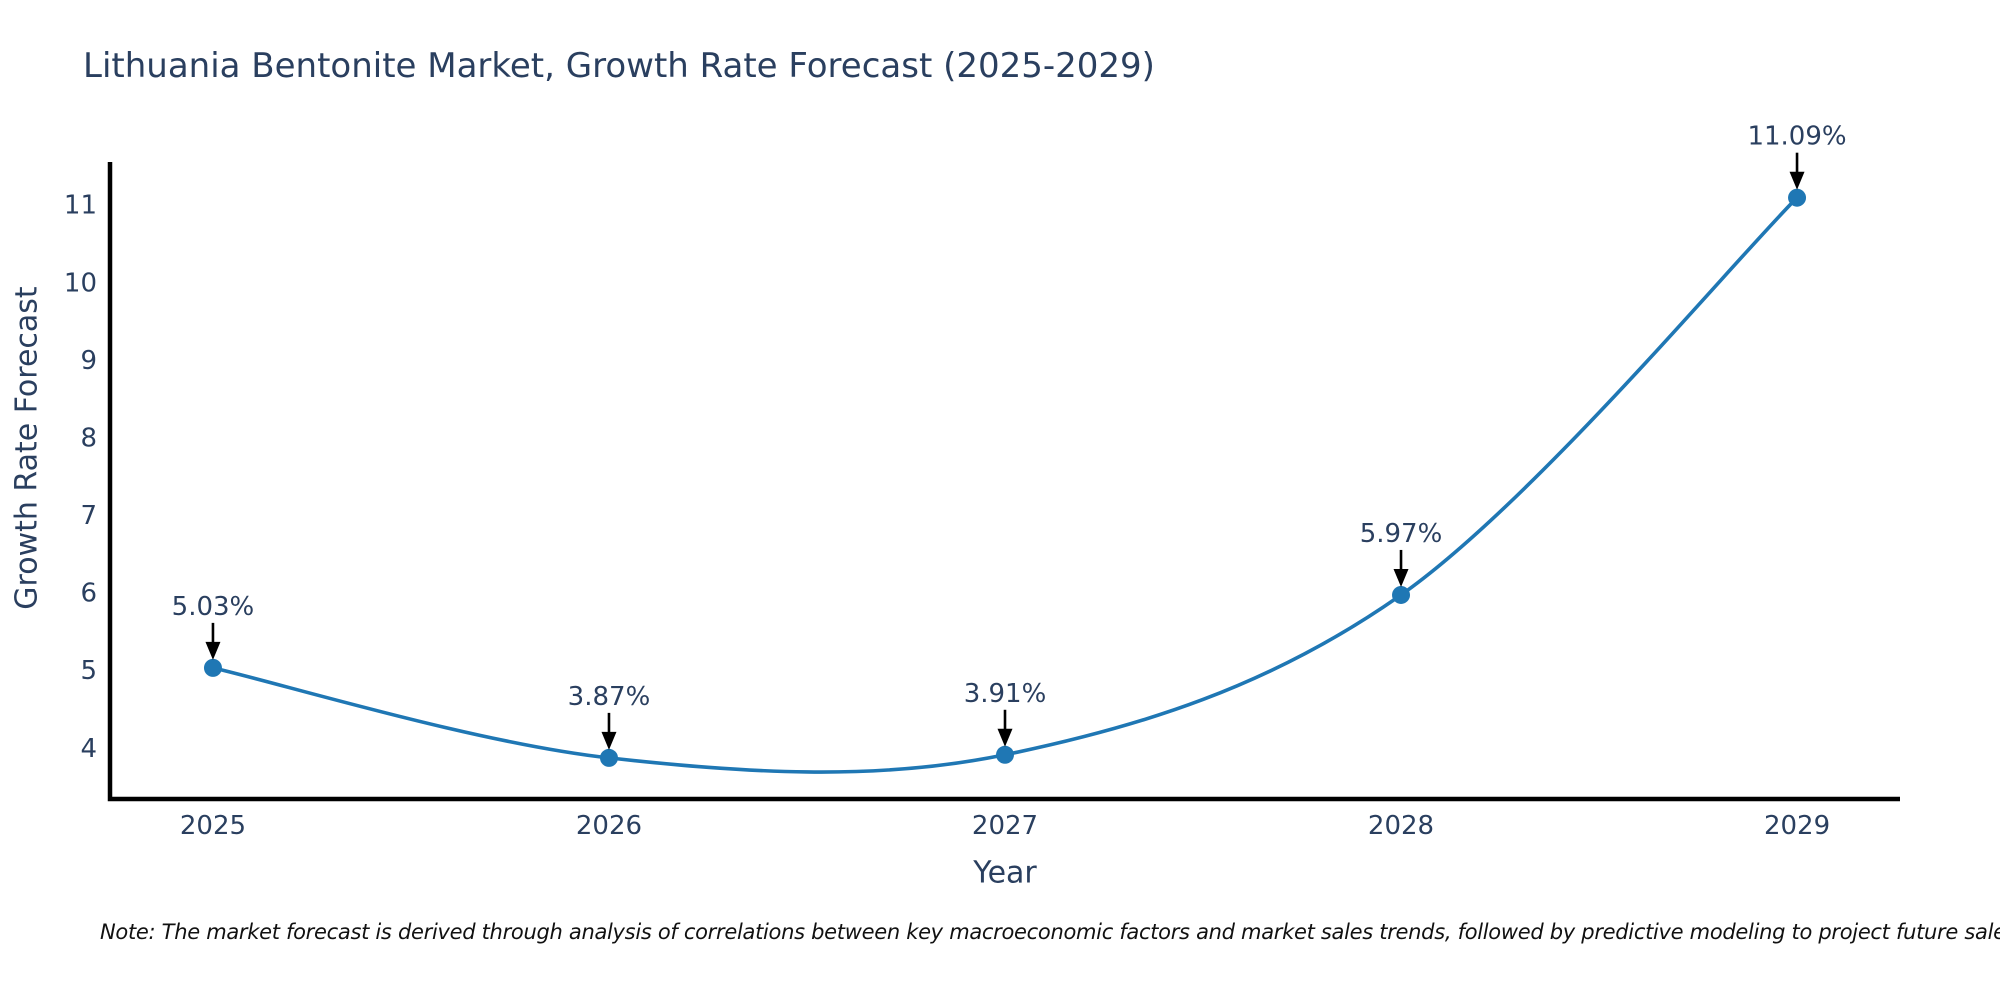  I want to click on y-tick-label: 11, so click(80, 206).